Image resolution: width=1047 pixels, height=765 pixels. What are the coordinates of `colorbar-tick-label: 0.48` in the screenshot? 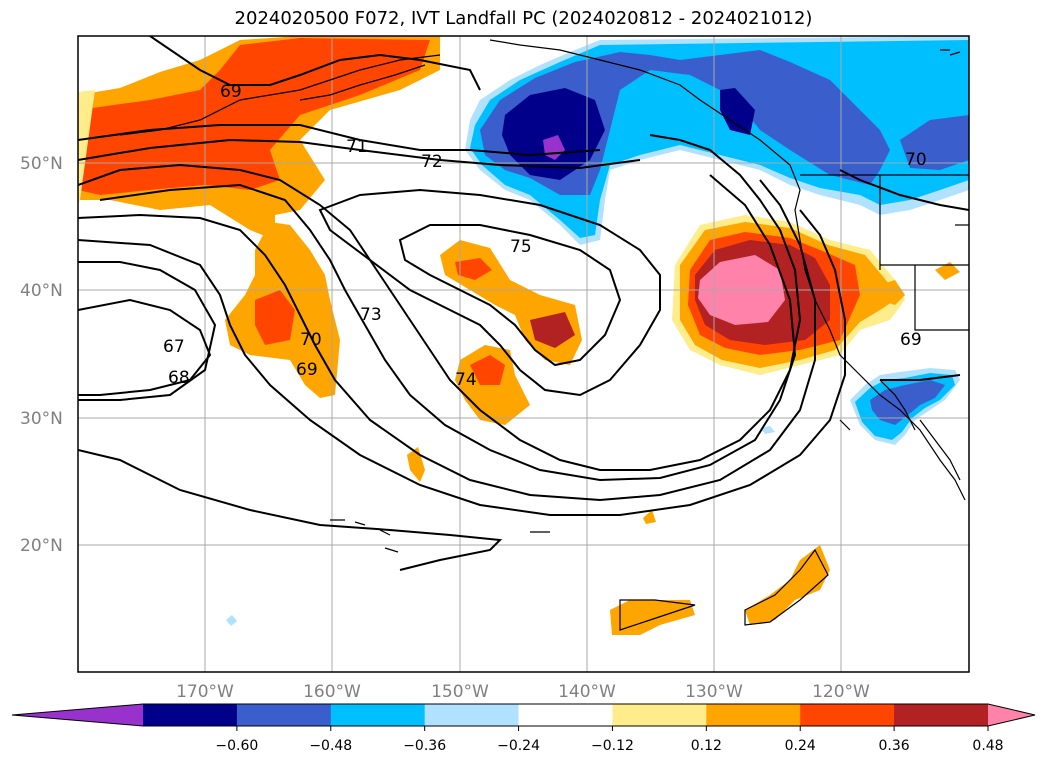 It's located at (987, 746).